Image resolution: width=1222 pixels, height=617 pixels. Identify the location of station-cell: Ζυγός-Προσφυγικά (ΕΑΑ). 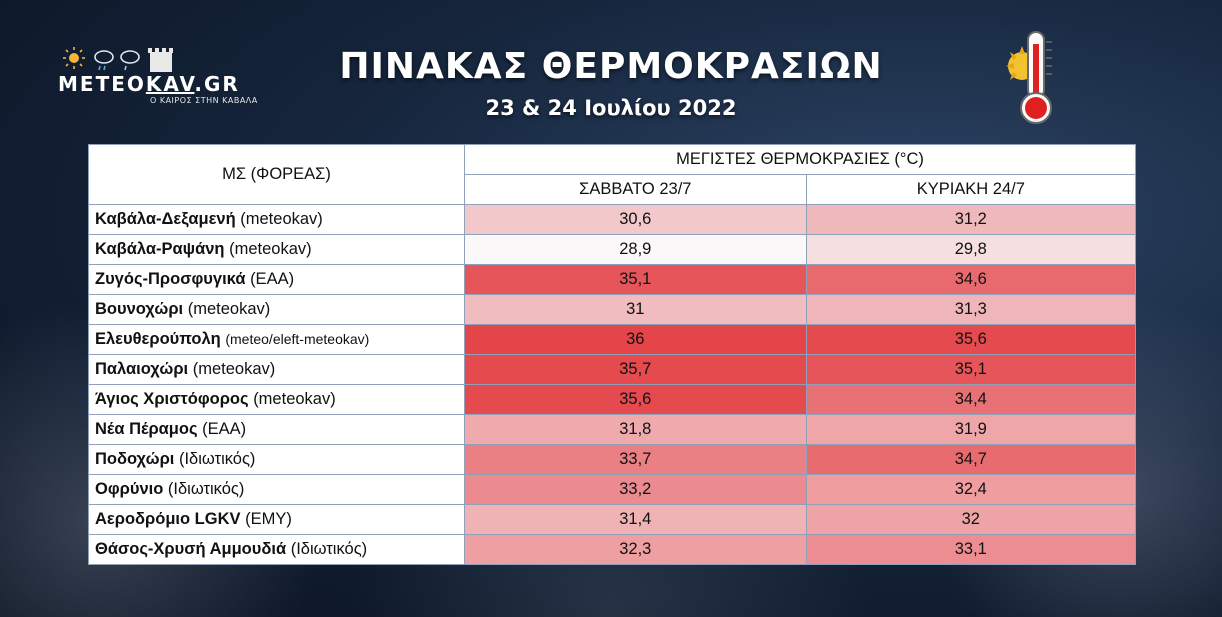
(276, 279).